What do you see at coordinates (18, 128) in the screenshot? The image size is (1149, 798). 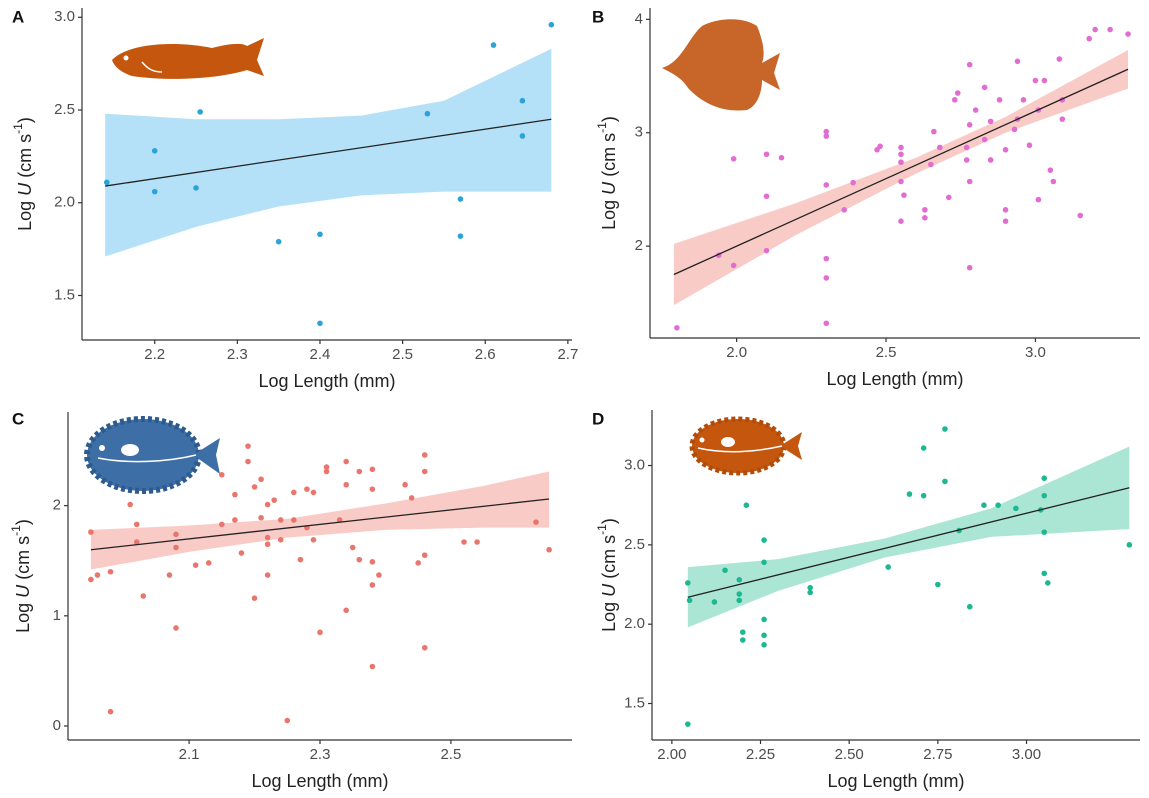 I see `y-axis-label-part: -1` at bounding box center [18, 128].